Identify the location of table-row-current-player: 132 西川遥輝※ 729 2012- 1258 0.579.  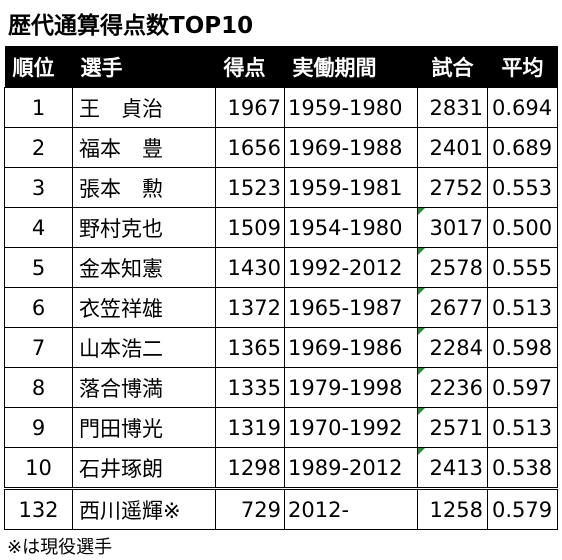
(281, 508).